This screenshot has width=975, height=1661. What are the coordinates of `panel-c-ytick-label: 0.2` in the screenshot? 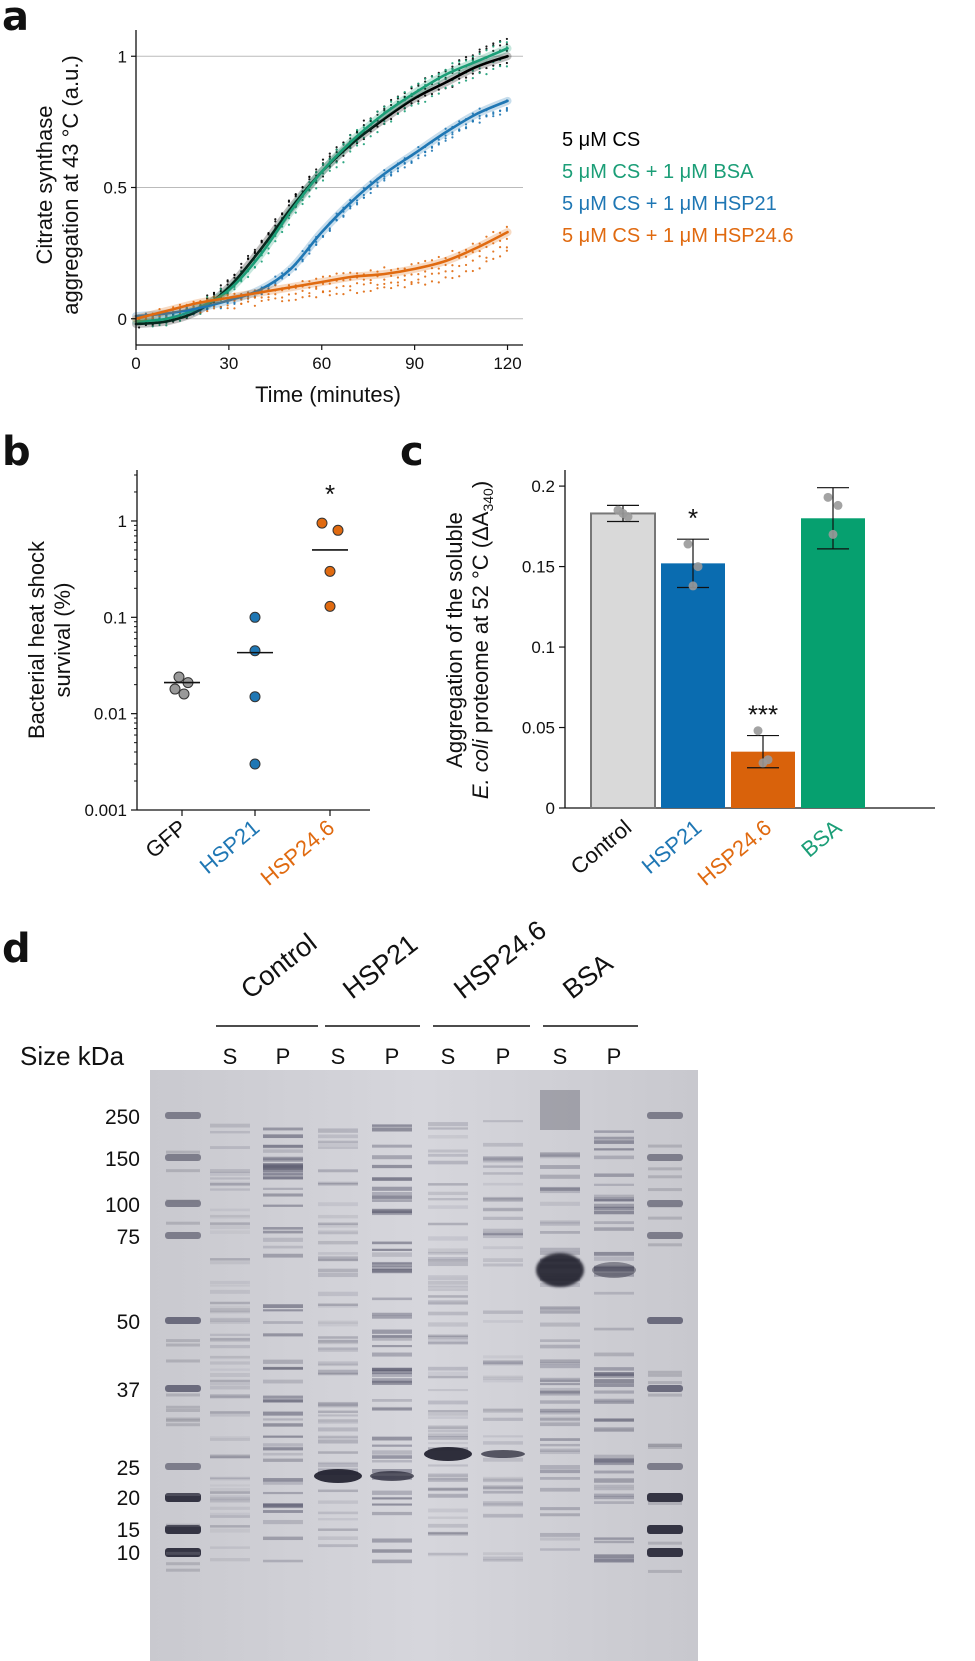 It's located at (543, 486).